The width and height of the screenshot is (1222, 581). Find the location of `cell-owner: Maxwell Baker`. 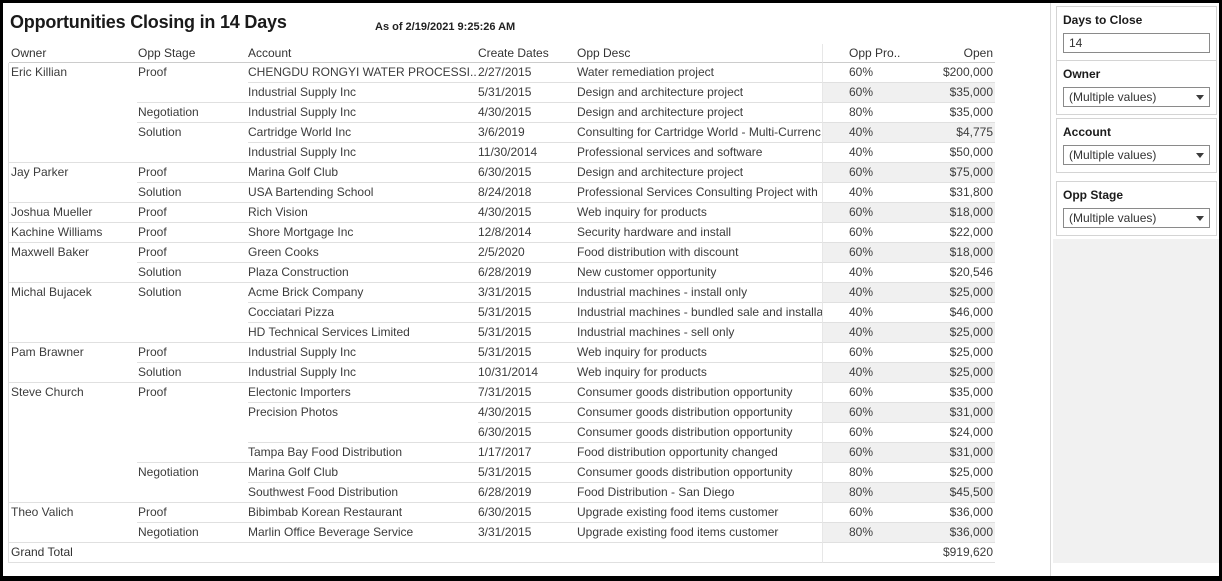

cell-owner: Maxwell Baker is located at coordinates (50, 252).